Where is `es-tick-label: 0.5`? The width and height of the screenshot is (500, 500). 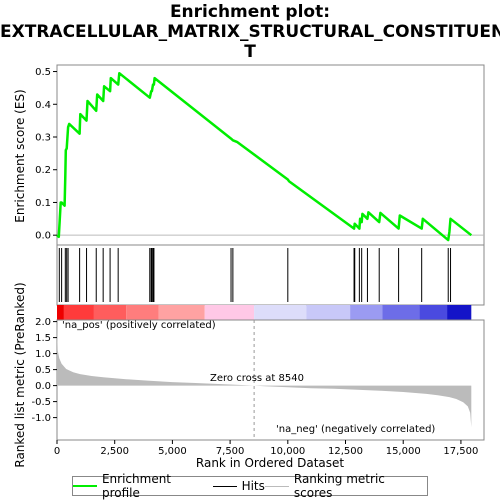 es-tick-label: 0.5 is located at coordinates (43, 72).